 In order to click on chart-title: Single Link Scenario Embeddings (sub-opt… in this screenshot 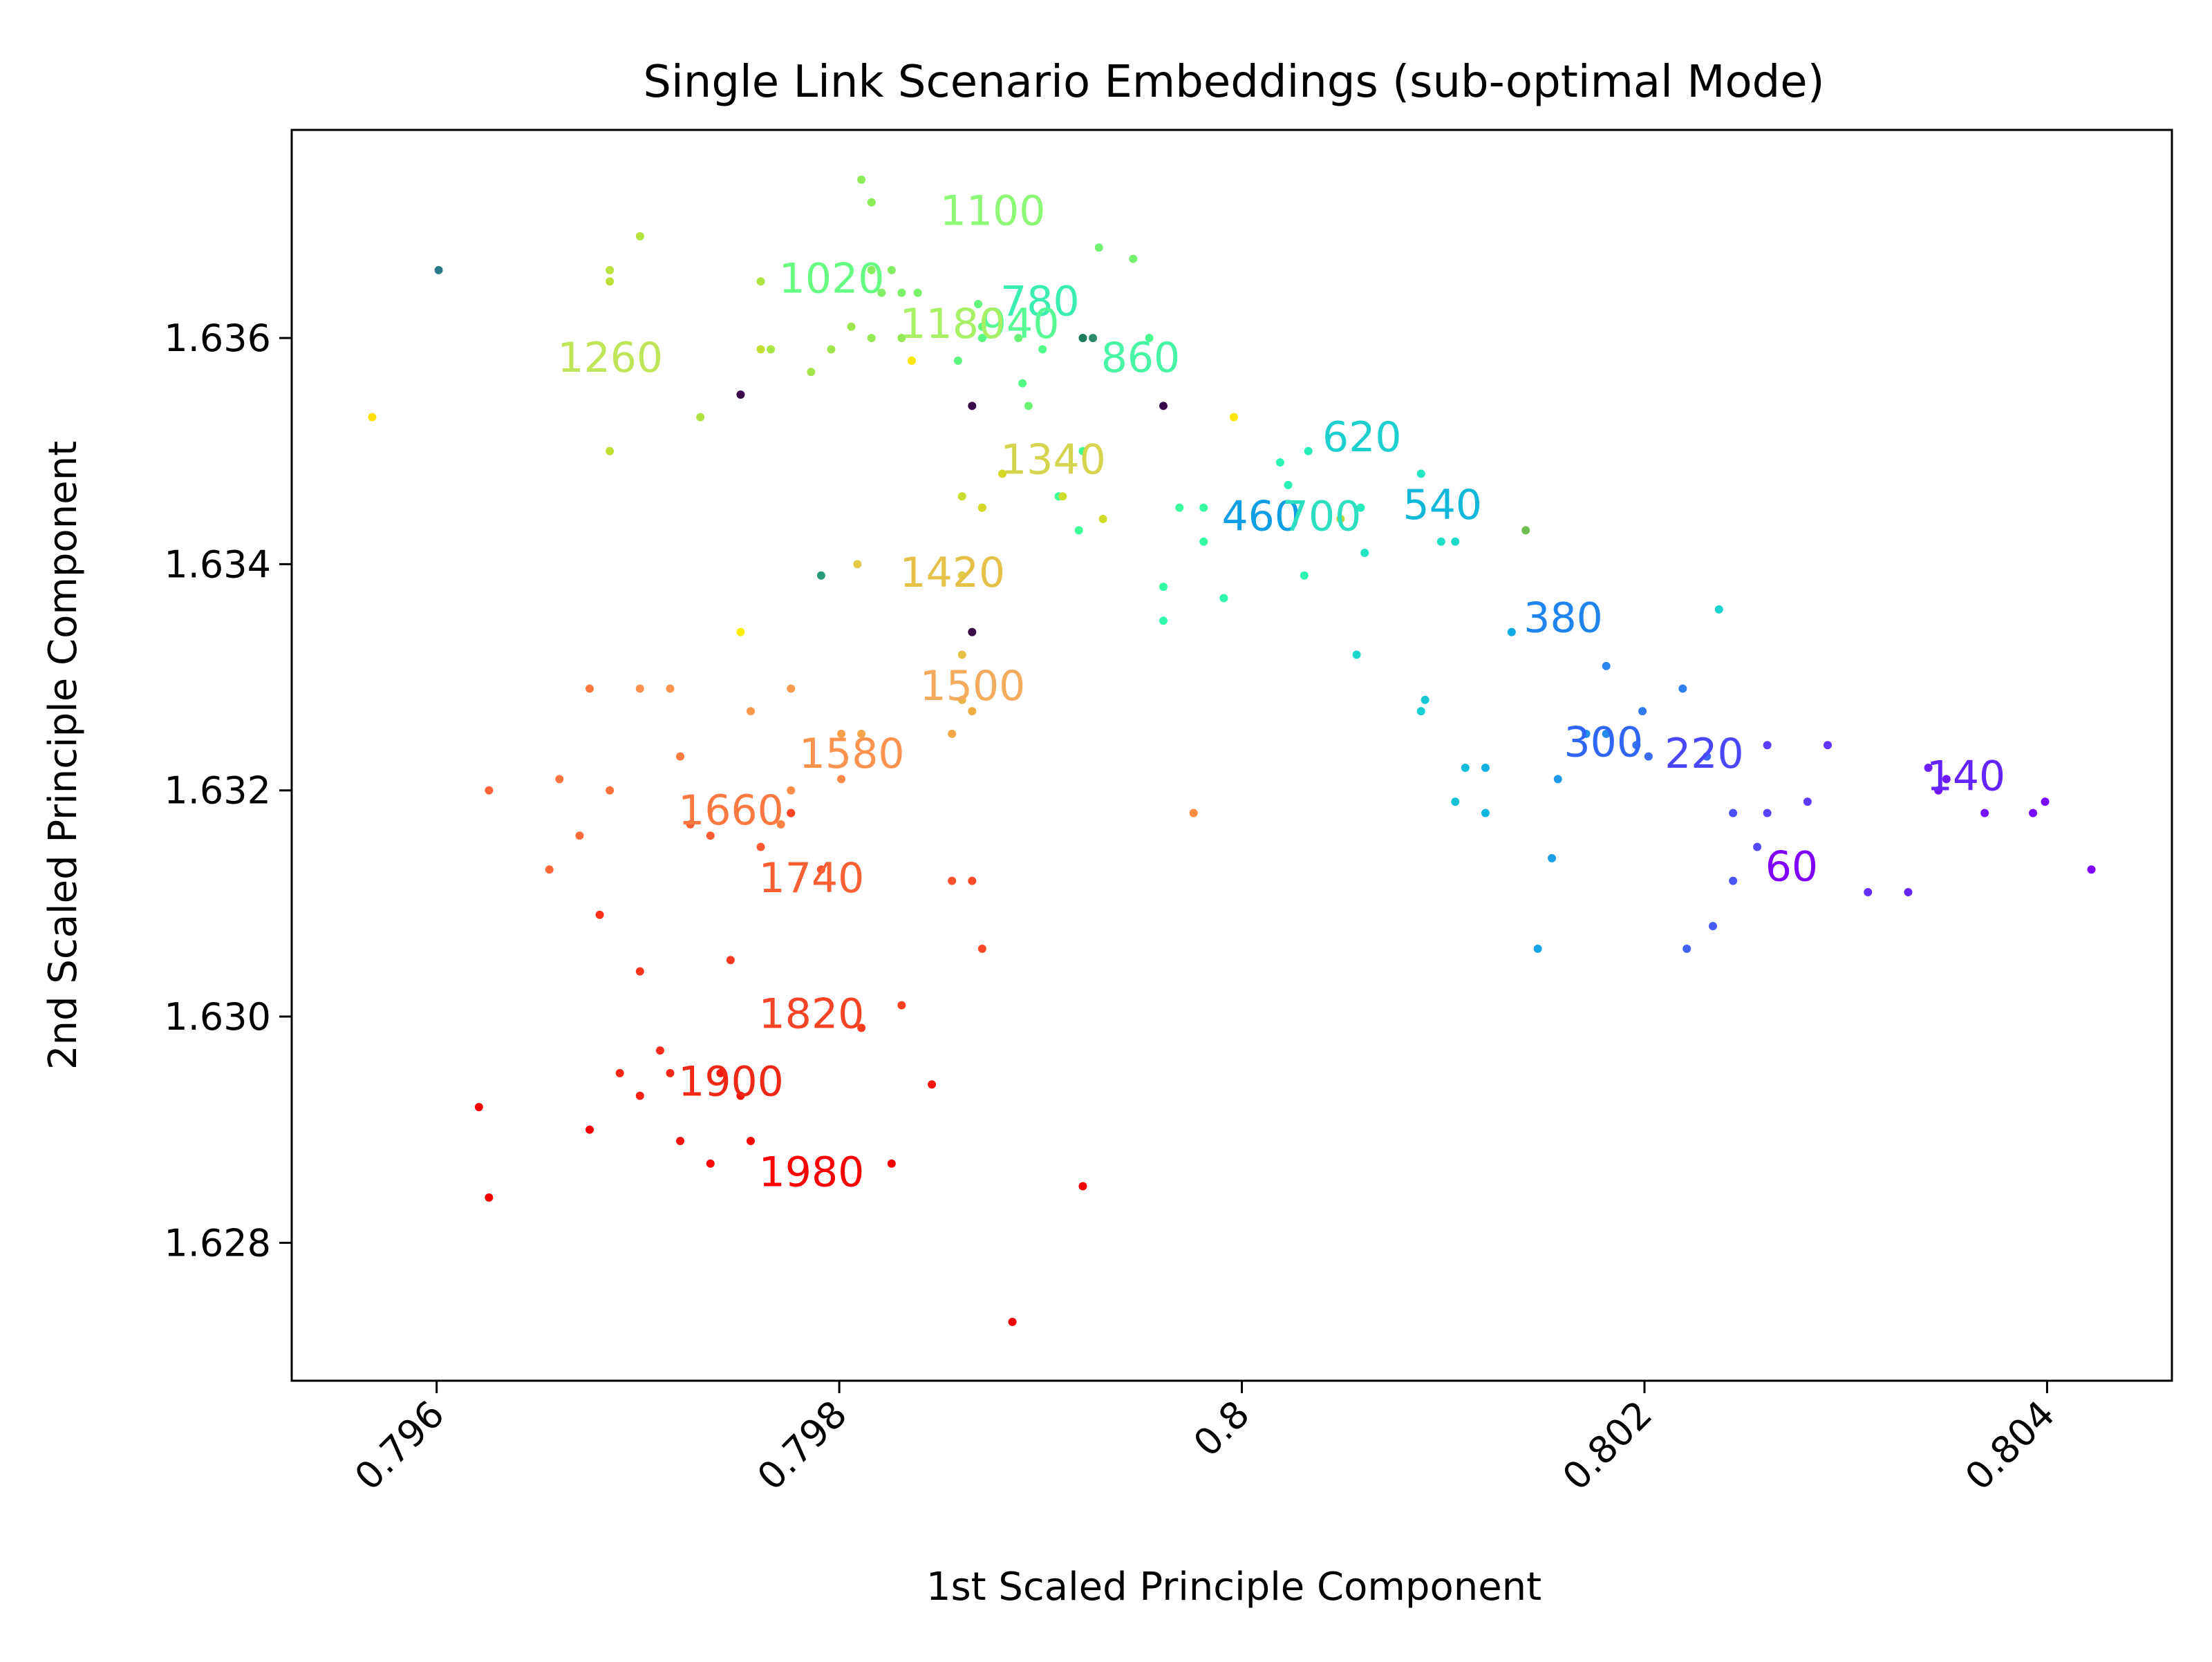, I will do `click(1234, 82)`.